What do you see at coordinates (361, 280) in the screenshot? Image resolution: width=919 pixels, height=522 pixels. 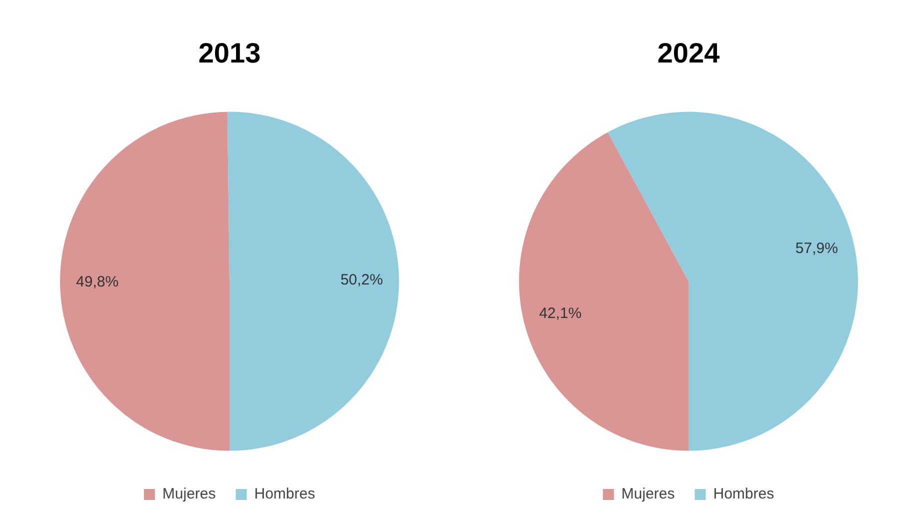 I see `data-label: 50,2%` at bounding box center [361, 280].